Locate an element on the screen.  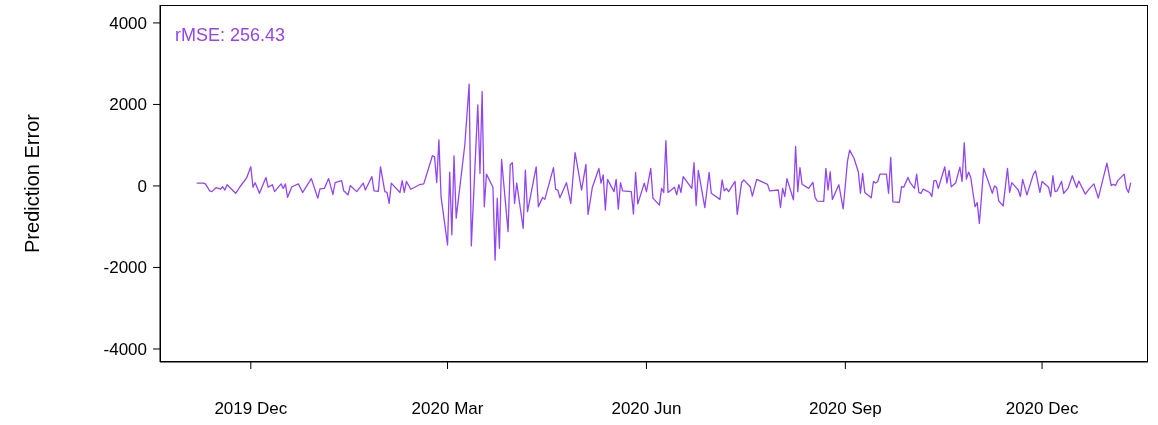
y-tick-label: 0 is located at coordinates (142, 186).